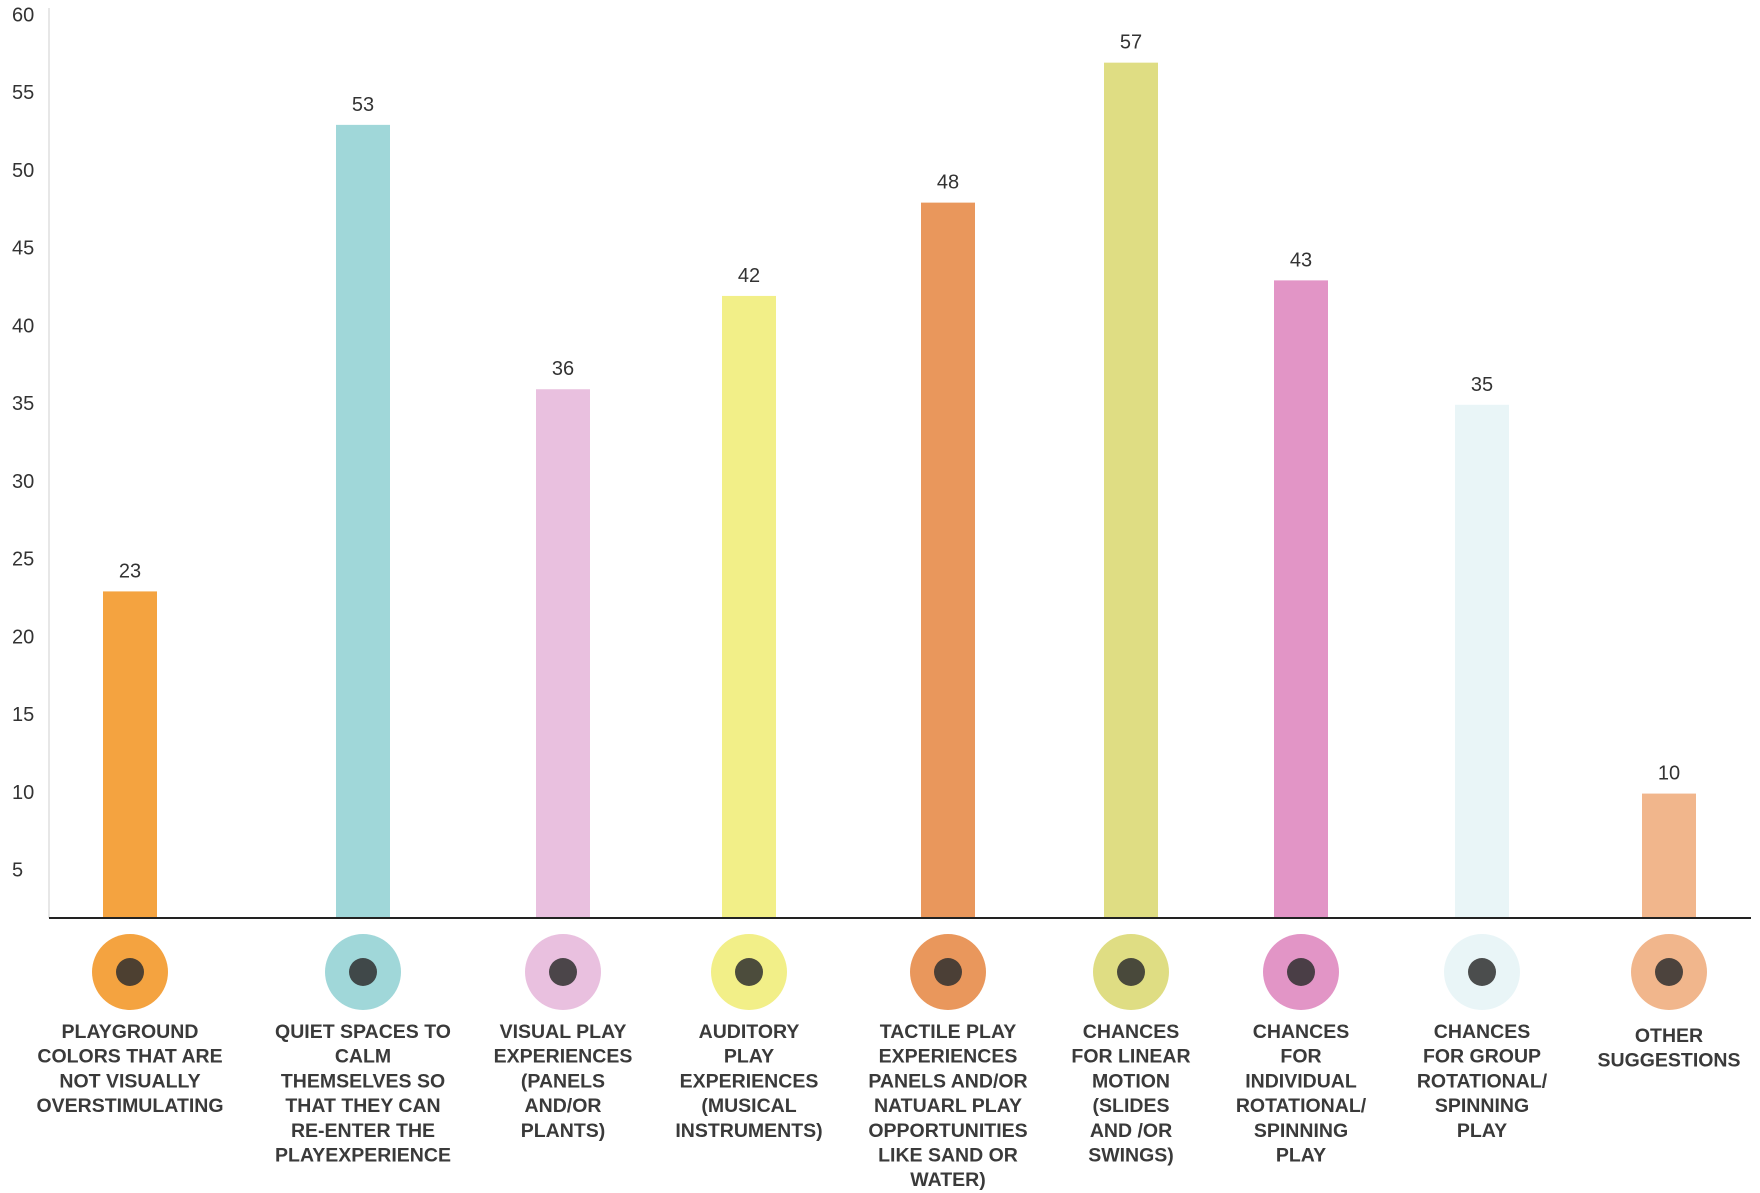 The height and width of the screenshot is (1193, 1760). Describe the element at coordinates (23, 482) in the screenshot. I see `y-tick-label: 30` at that location.